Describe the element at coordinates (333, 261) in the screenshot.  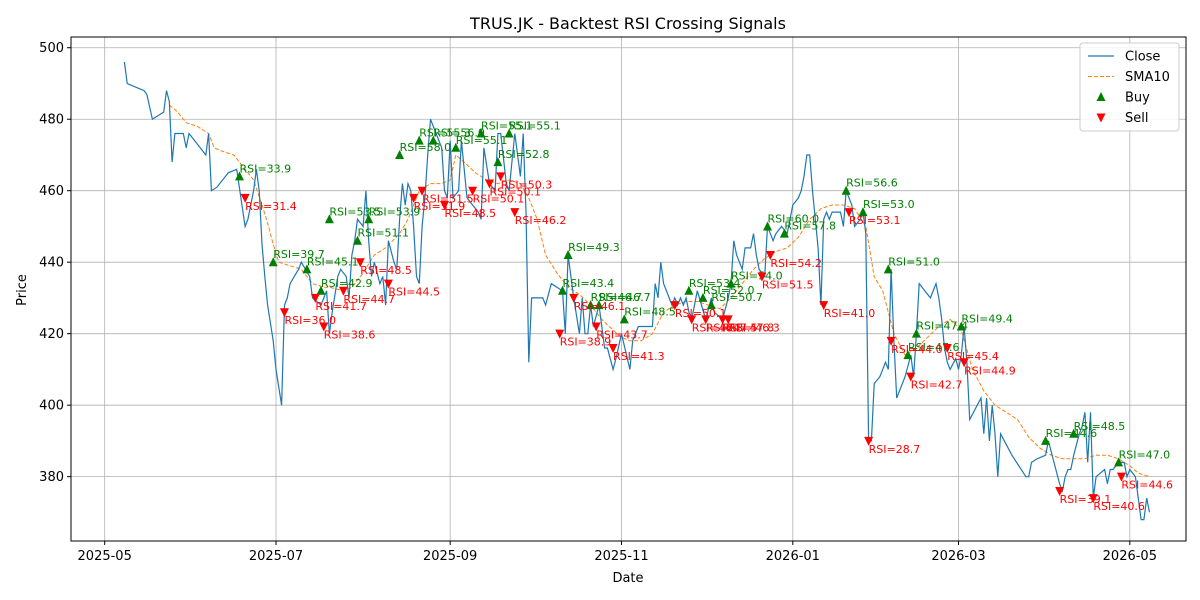
I see `buy-signal-label: RSI=45.1` at that location.